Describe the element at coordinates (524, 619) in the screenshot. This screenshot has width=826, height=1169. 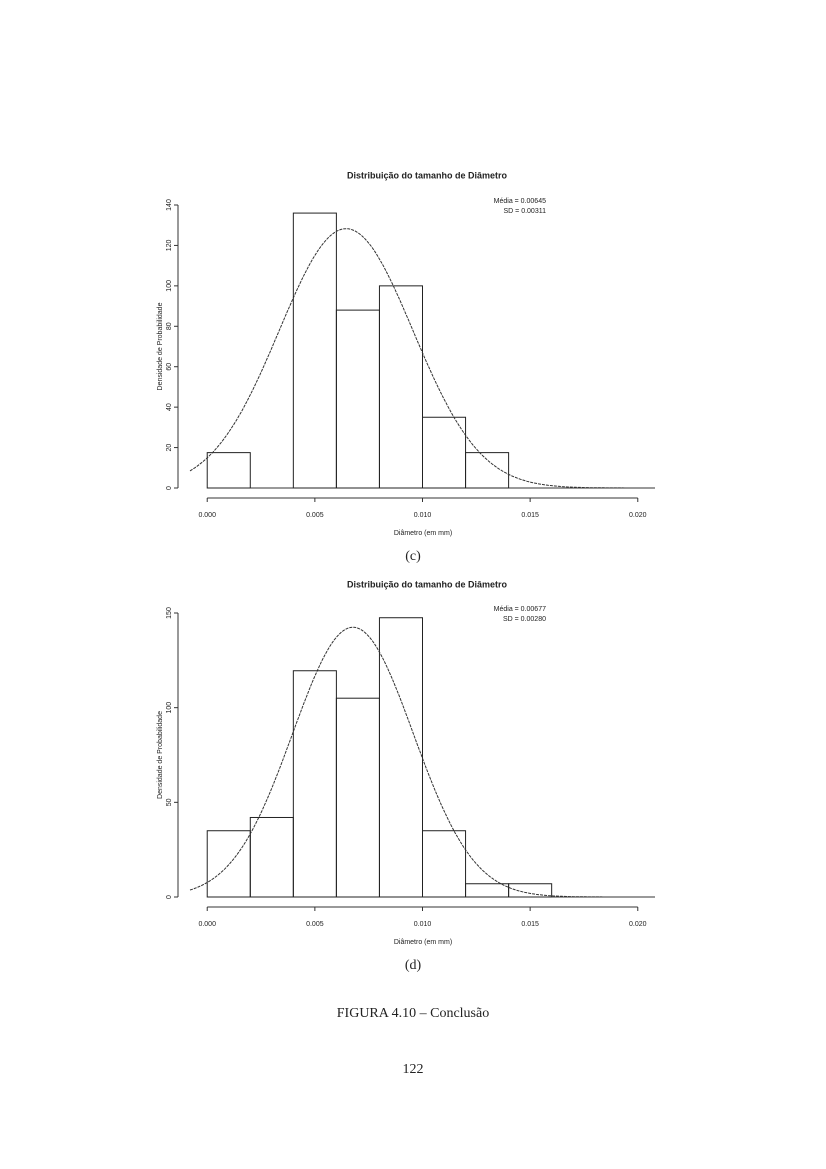
I see `annotation: SD = 0.00280` at that location.